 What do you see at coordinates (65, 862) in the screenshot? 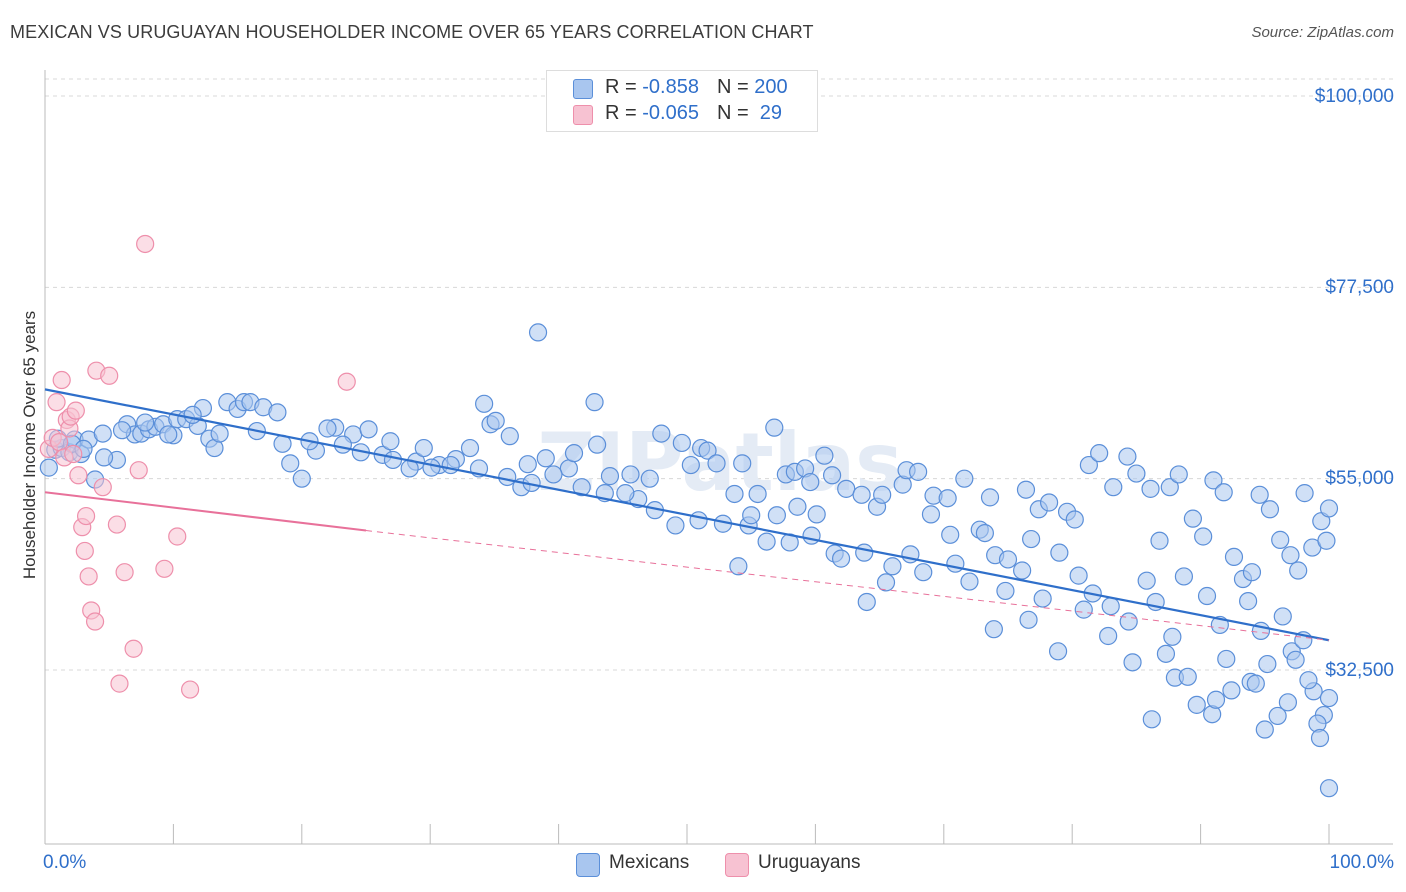
I see `x-tick-label-min: 0.0%` at bounding box center [65, 862].